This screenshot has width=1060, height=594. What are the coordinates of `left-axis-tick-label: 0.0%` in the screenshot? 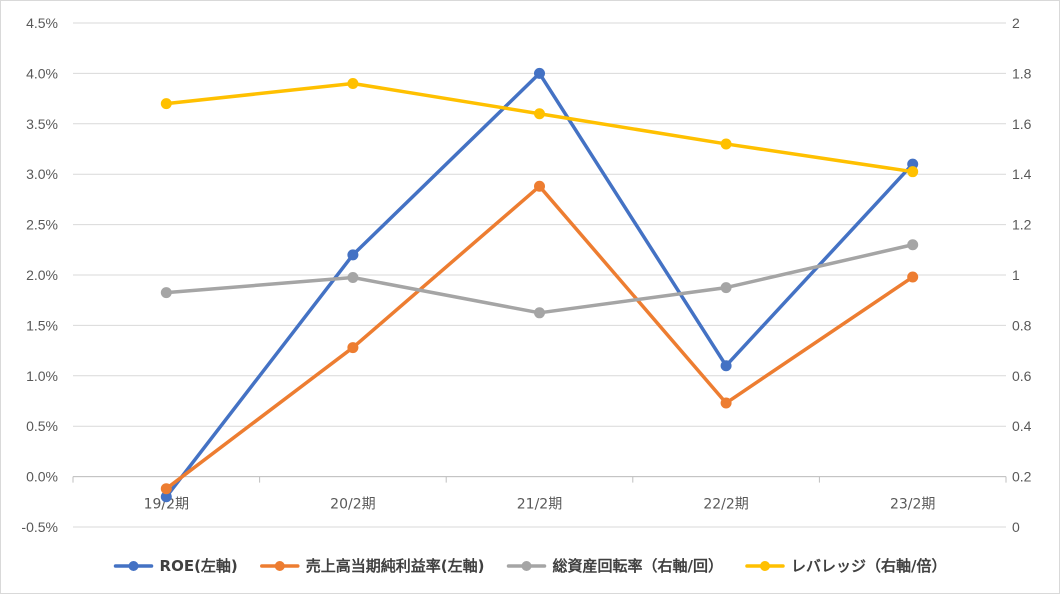 It's located at (42, 477).